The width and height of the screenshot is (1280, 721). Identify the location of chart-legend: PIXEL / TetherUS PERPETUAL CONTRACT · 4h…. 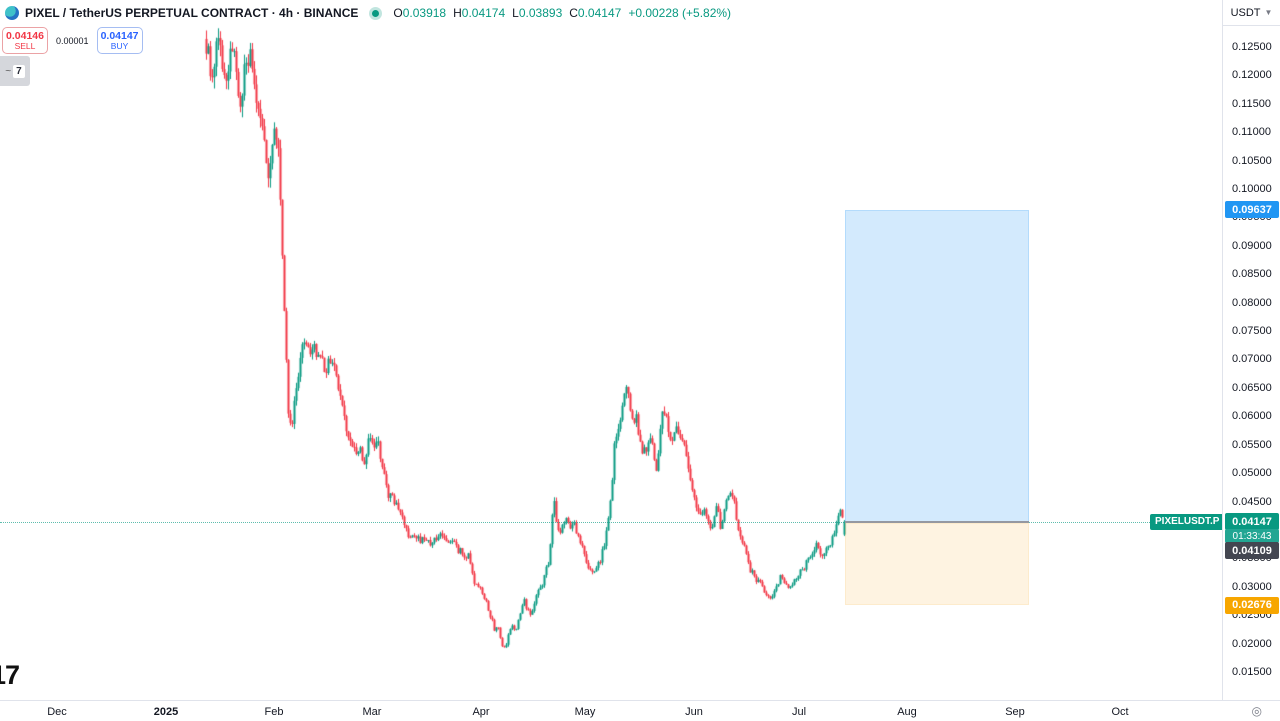
(368, 13).